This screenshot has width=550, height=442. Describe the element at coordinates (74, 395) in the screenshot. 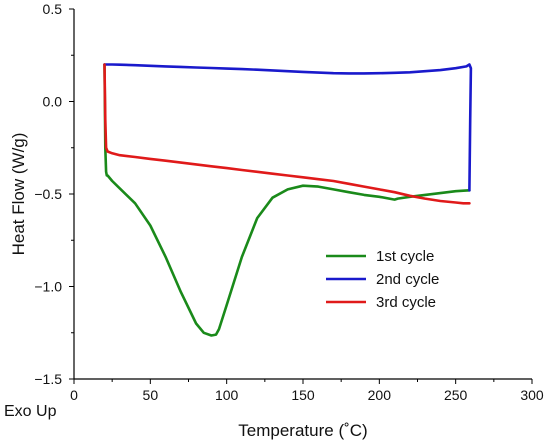

I see `x-tick-label: 0` at that location.